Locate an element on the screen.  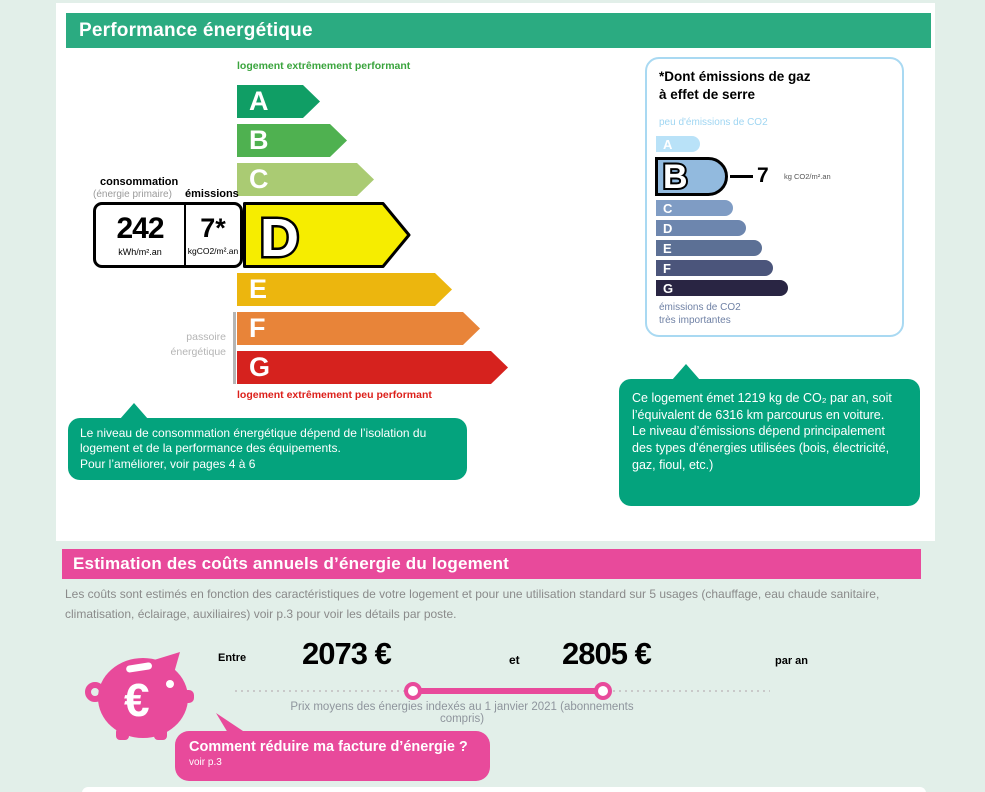
ghg-low-label: peu d'émissions de CO2 is located at coordinates (713, 122).